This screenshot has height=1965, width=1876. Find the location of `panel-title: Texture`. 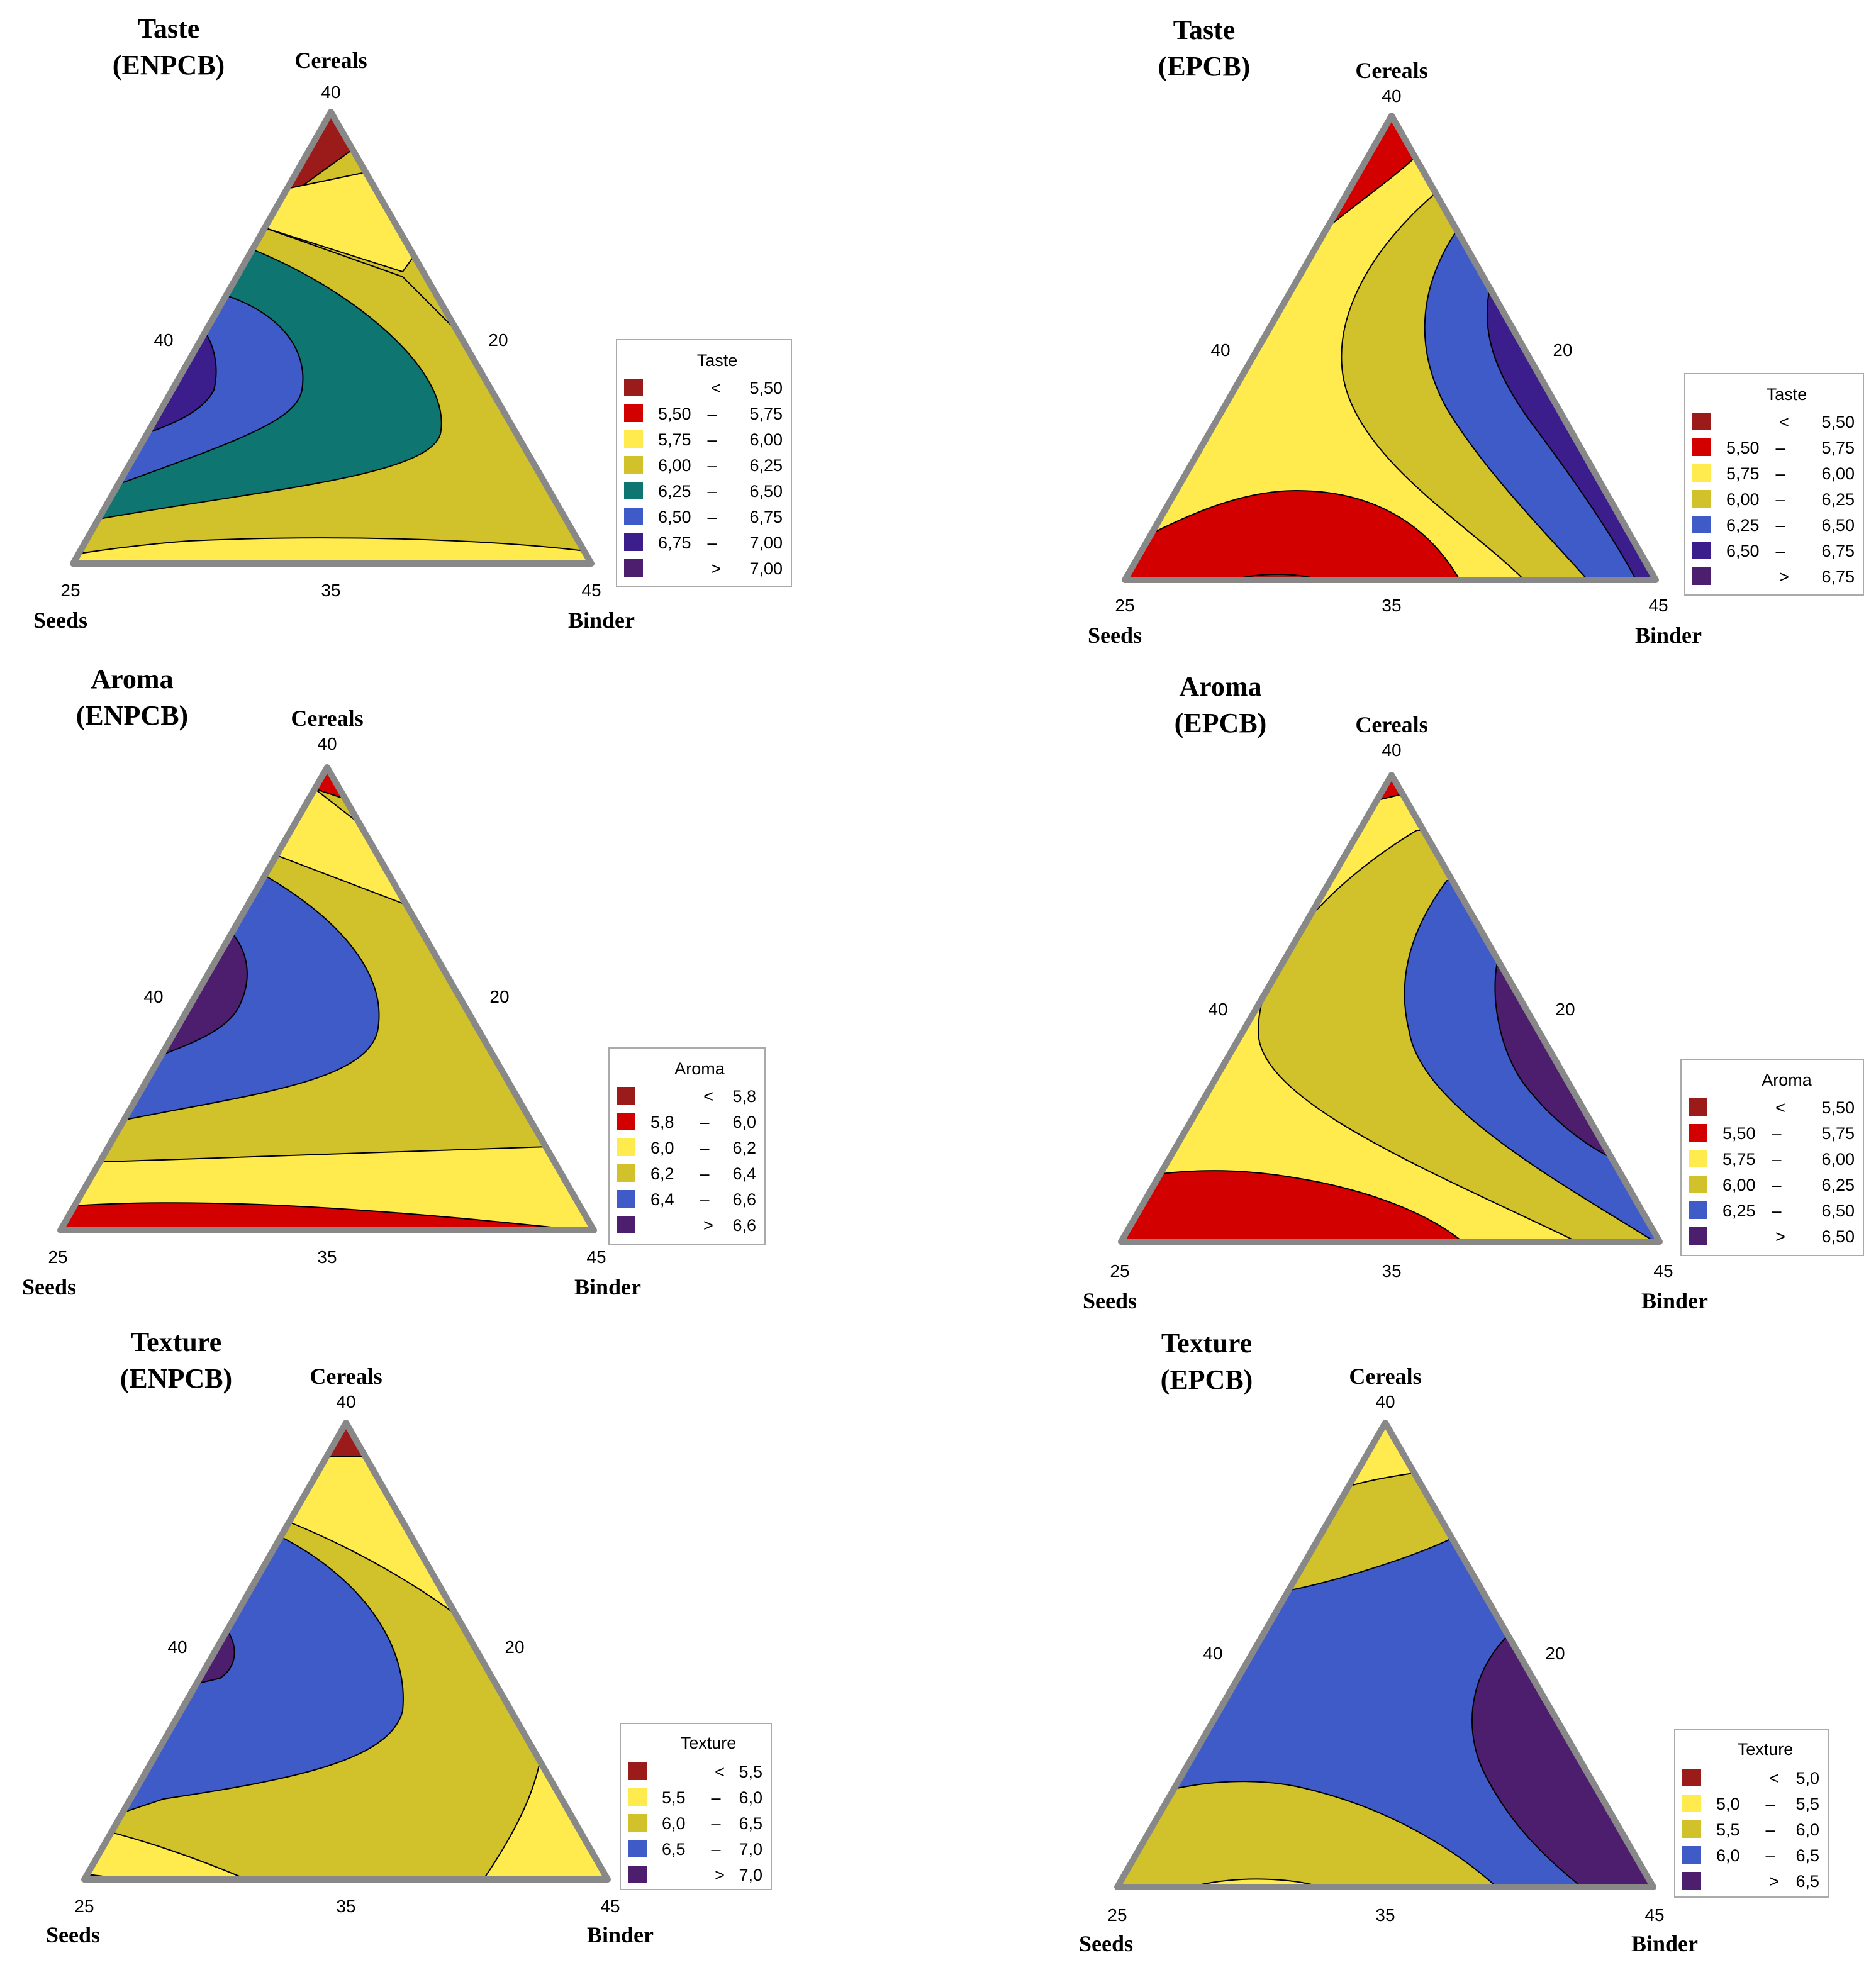

panel-title: Texture is located at coordinates (1206, 1344).